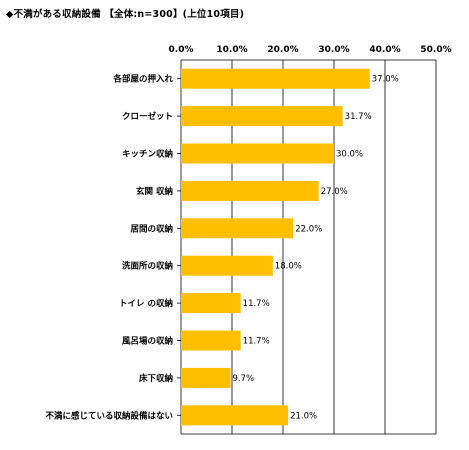  Describe the element at coordinates (282, 50) in the screenshot. I see `x-tick-label: 20.0%` at that location.